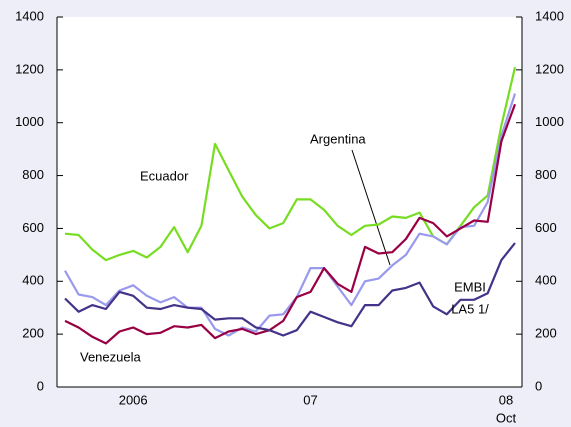 The image size is (571, 427). What do you see at coordinates (538, 385) in the screenshot?
I see `y2-tick-label: 0` at bounding box center [538, 385].